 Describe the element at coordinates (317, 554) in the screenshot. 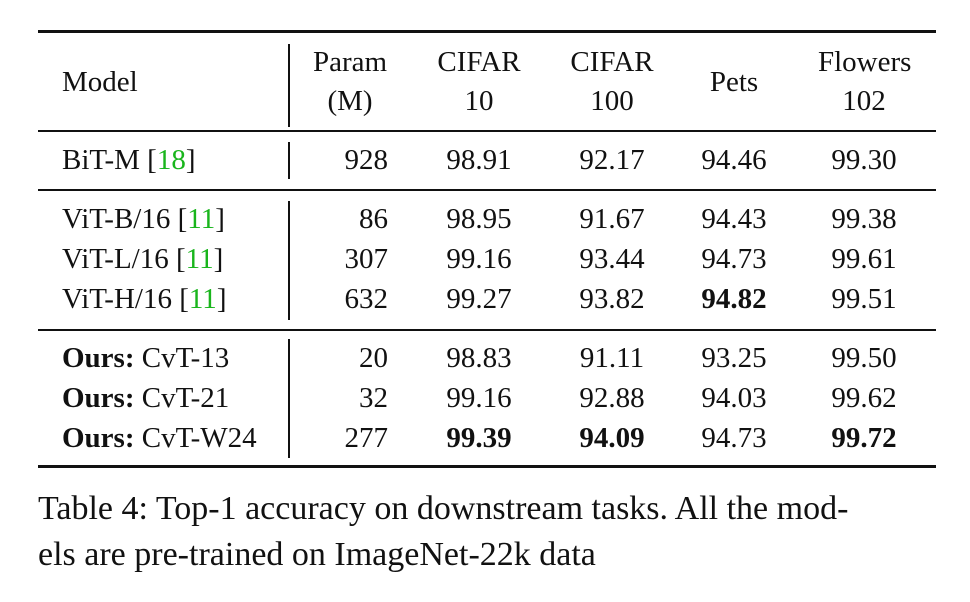

I see `caption-line-2: els are pre-trained on ImageNet-22k data` at that location.